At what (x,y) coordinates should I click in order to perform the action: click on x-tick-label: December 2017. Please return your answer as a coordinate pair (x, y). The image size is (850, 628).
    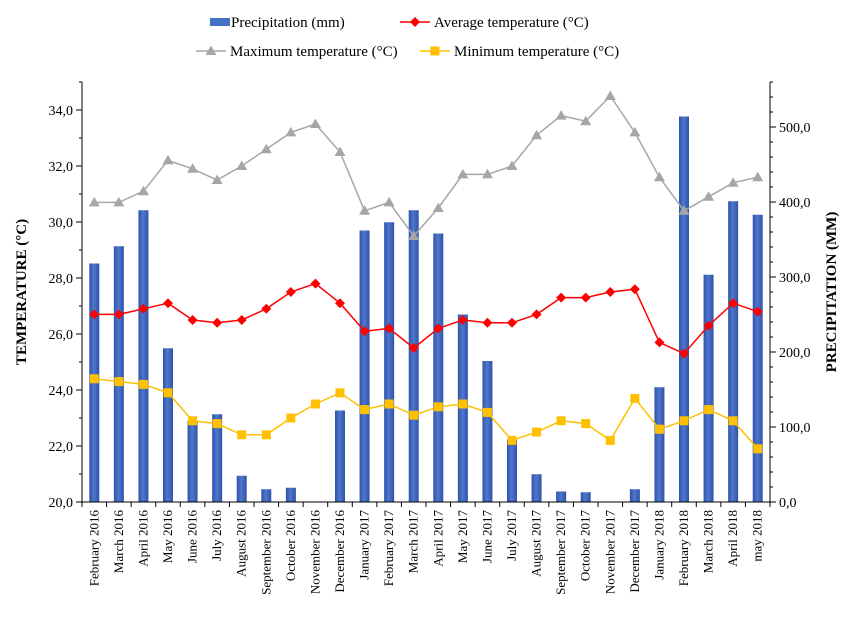
    Looking at the image, I should click on (634, 551).